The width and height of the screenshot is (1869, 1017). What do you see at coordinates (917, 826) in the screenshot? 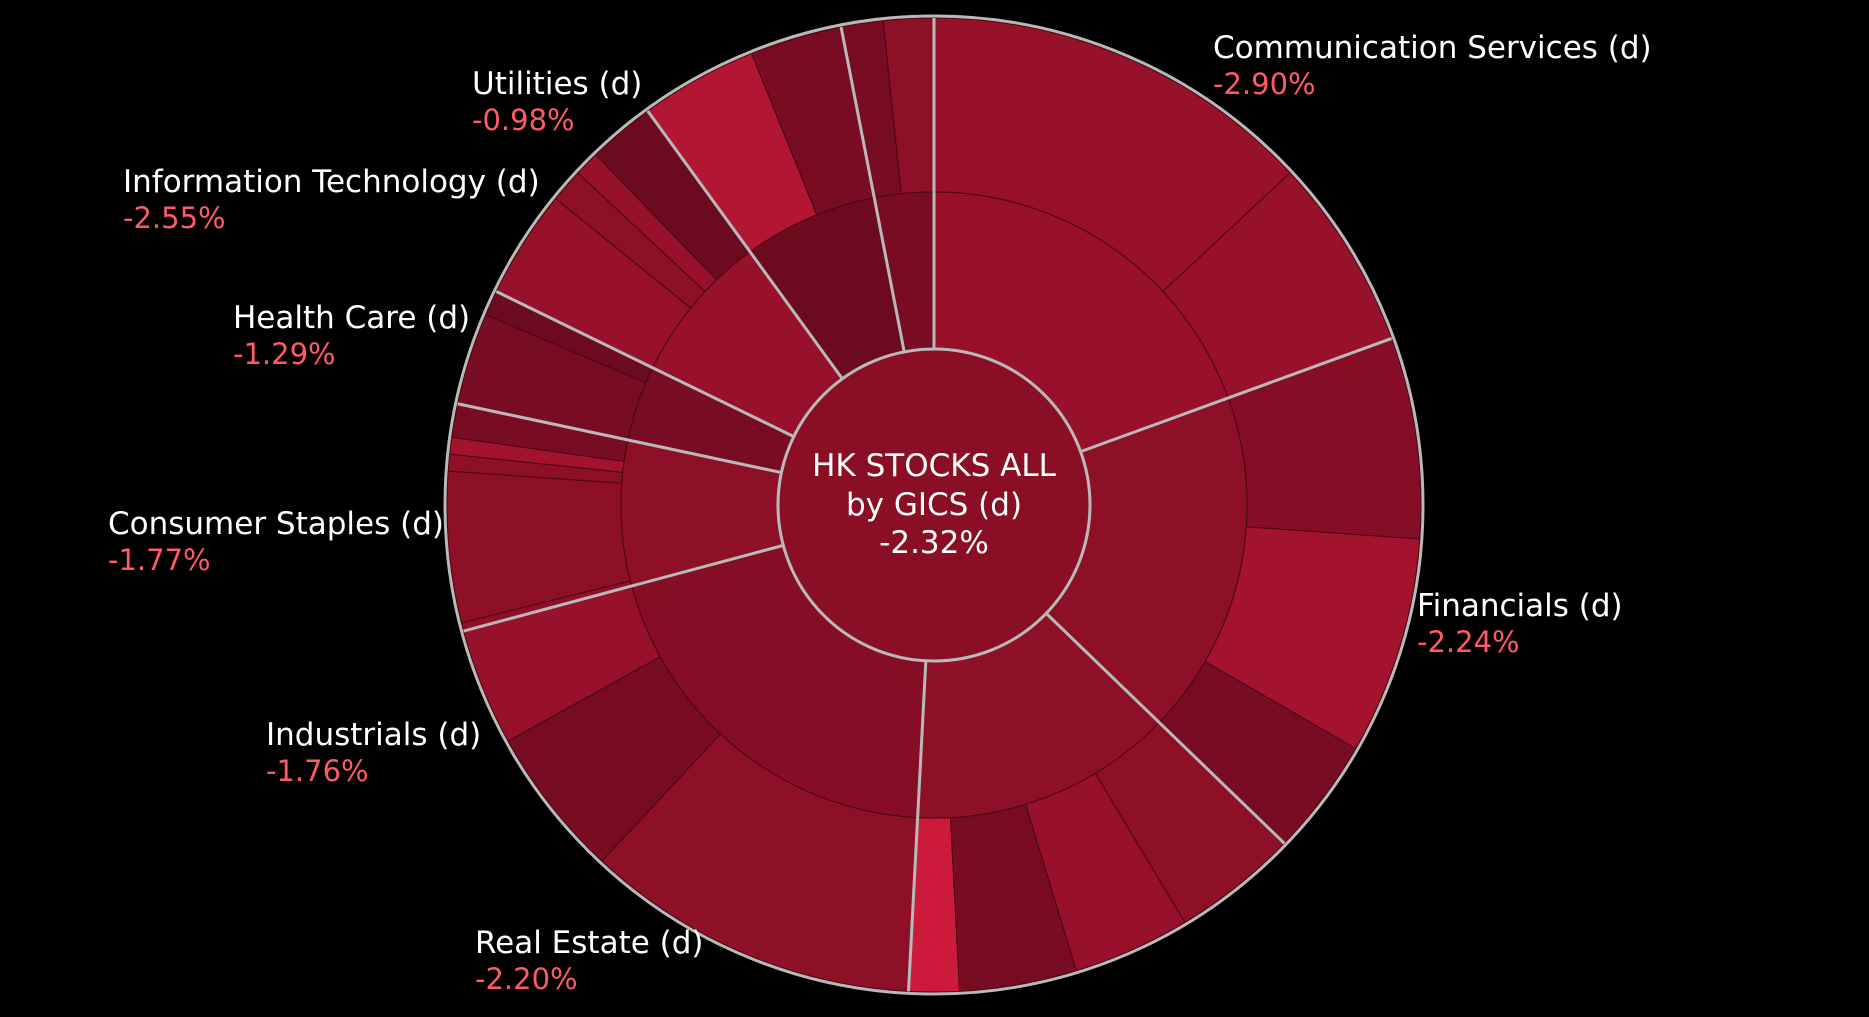
I see `divider-industrials` at bounding box center [917, 826].